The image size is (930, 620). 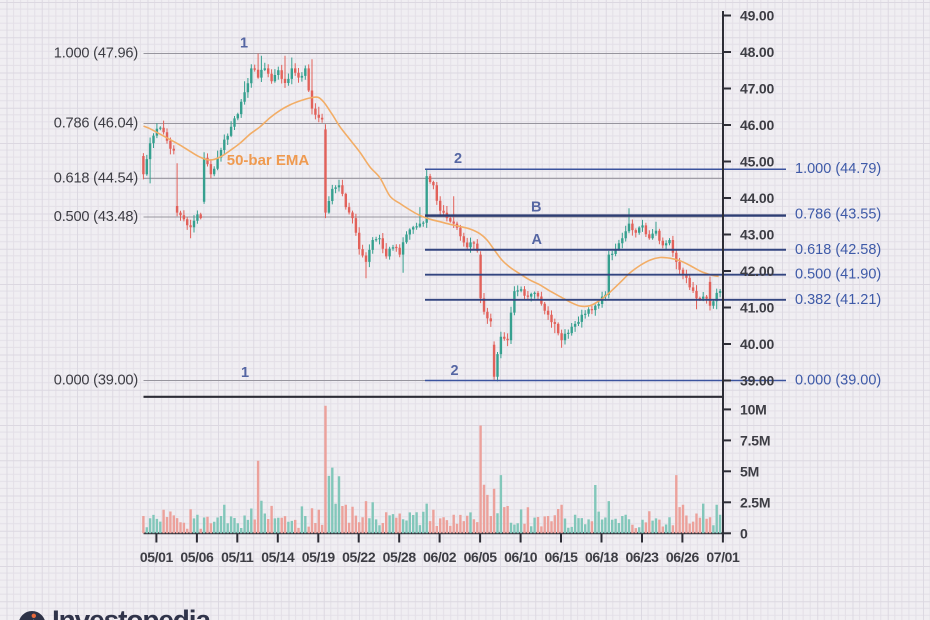 What do you see at coordinates (561, 557) in the screenshot?
I see `svg-text: 06/15` at bounding box center [561, 557].